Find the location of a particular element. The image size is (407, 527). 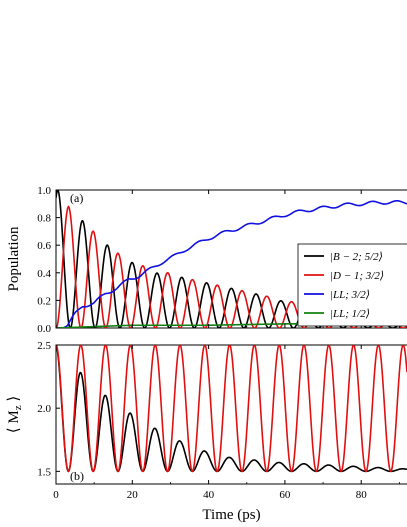

legend-label: |B − 2; 5/2⟩ is located at coordinates (356, 257).